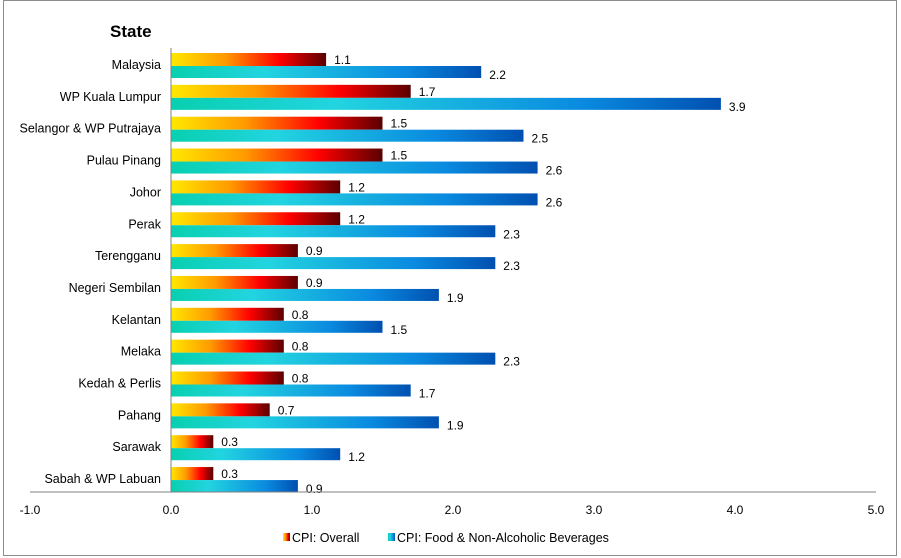 The image size is (901, 558). I want to click on data-label-cpi-overall: 1.1, so click(342, 60).